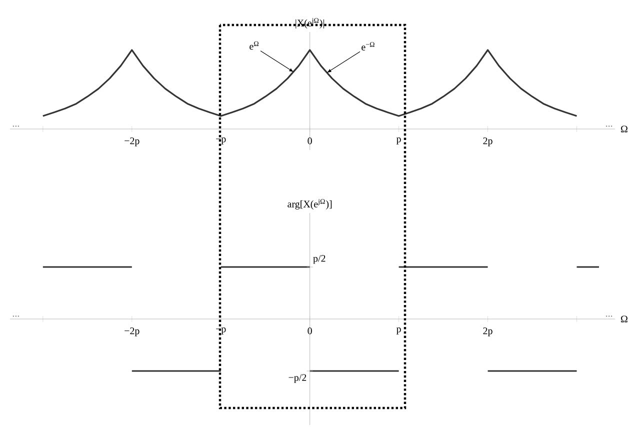 The height and width of the screenshot is (427, 633). What do you see at coordinates (310, 204) in the screenshot?
I see `y-axis-title: arg[X(e$^{jΩ}$)]` at bounding box center [310, 204].